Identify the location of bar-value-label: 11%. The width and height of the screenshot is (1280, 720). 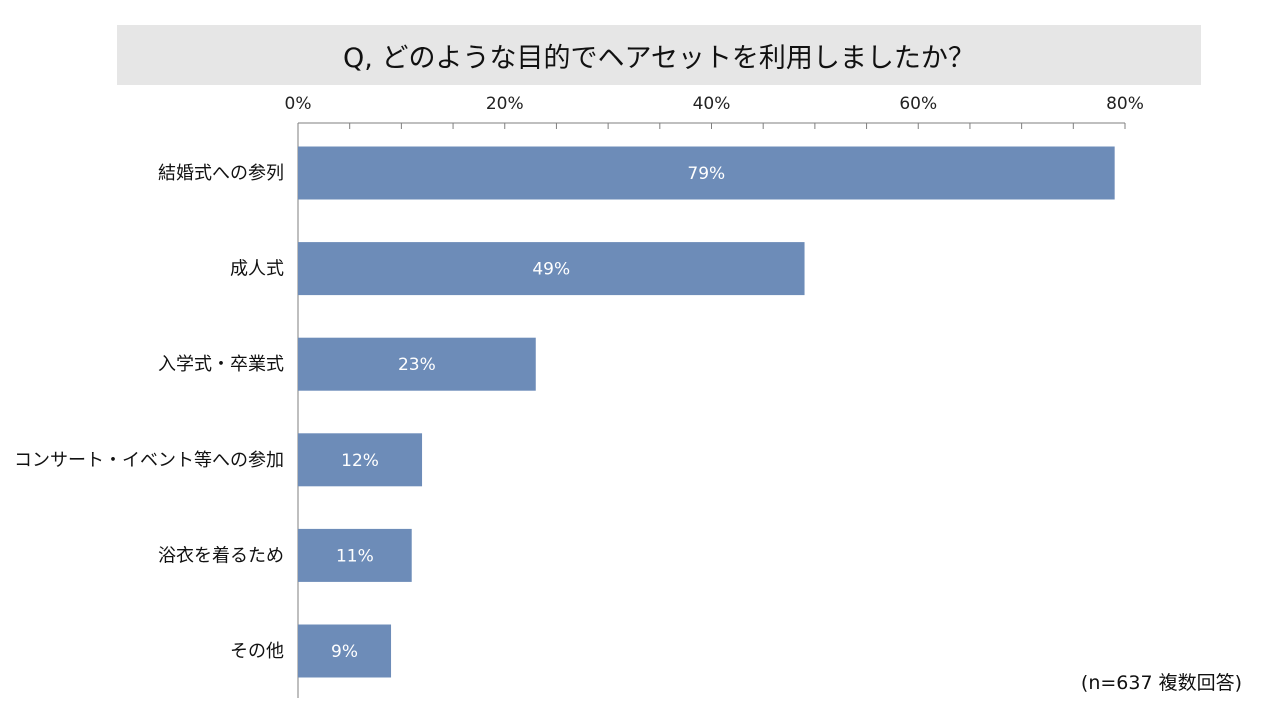
(355, 556).